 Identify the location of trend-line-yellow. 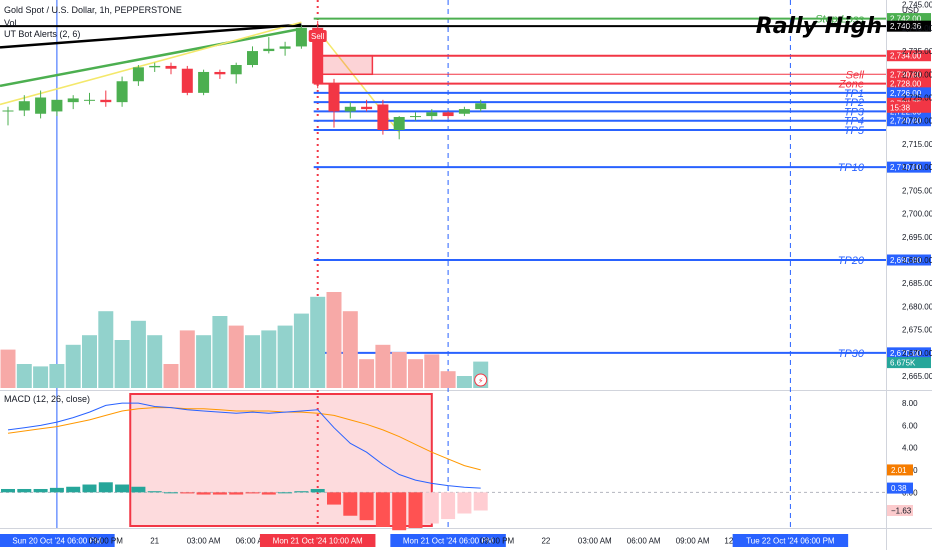
(151, 63).